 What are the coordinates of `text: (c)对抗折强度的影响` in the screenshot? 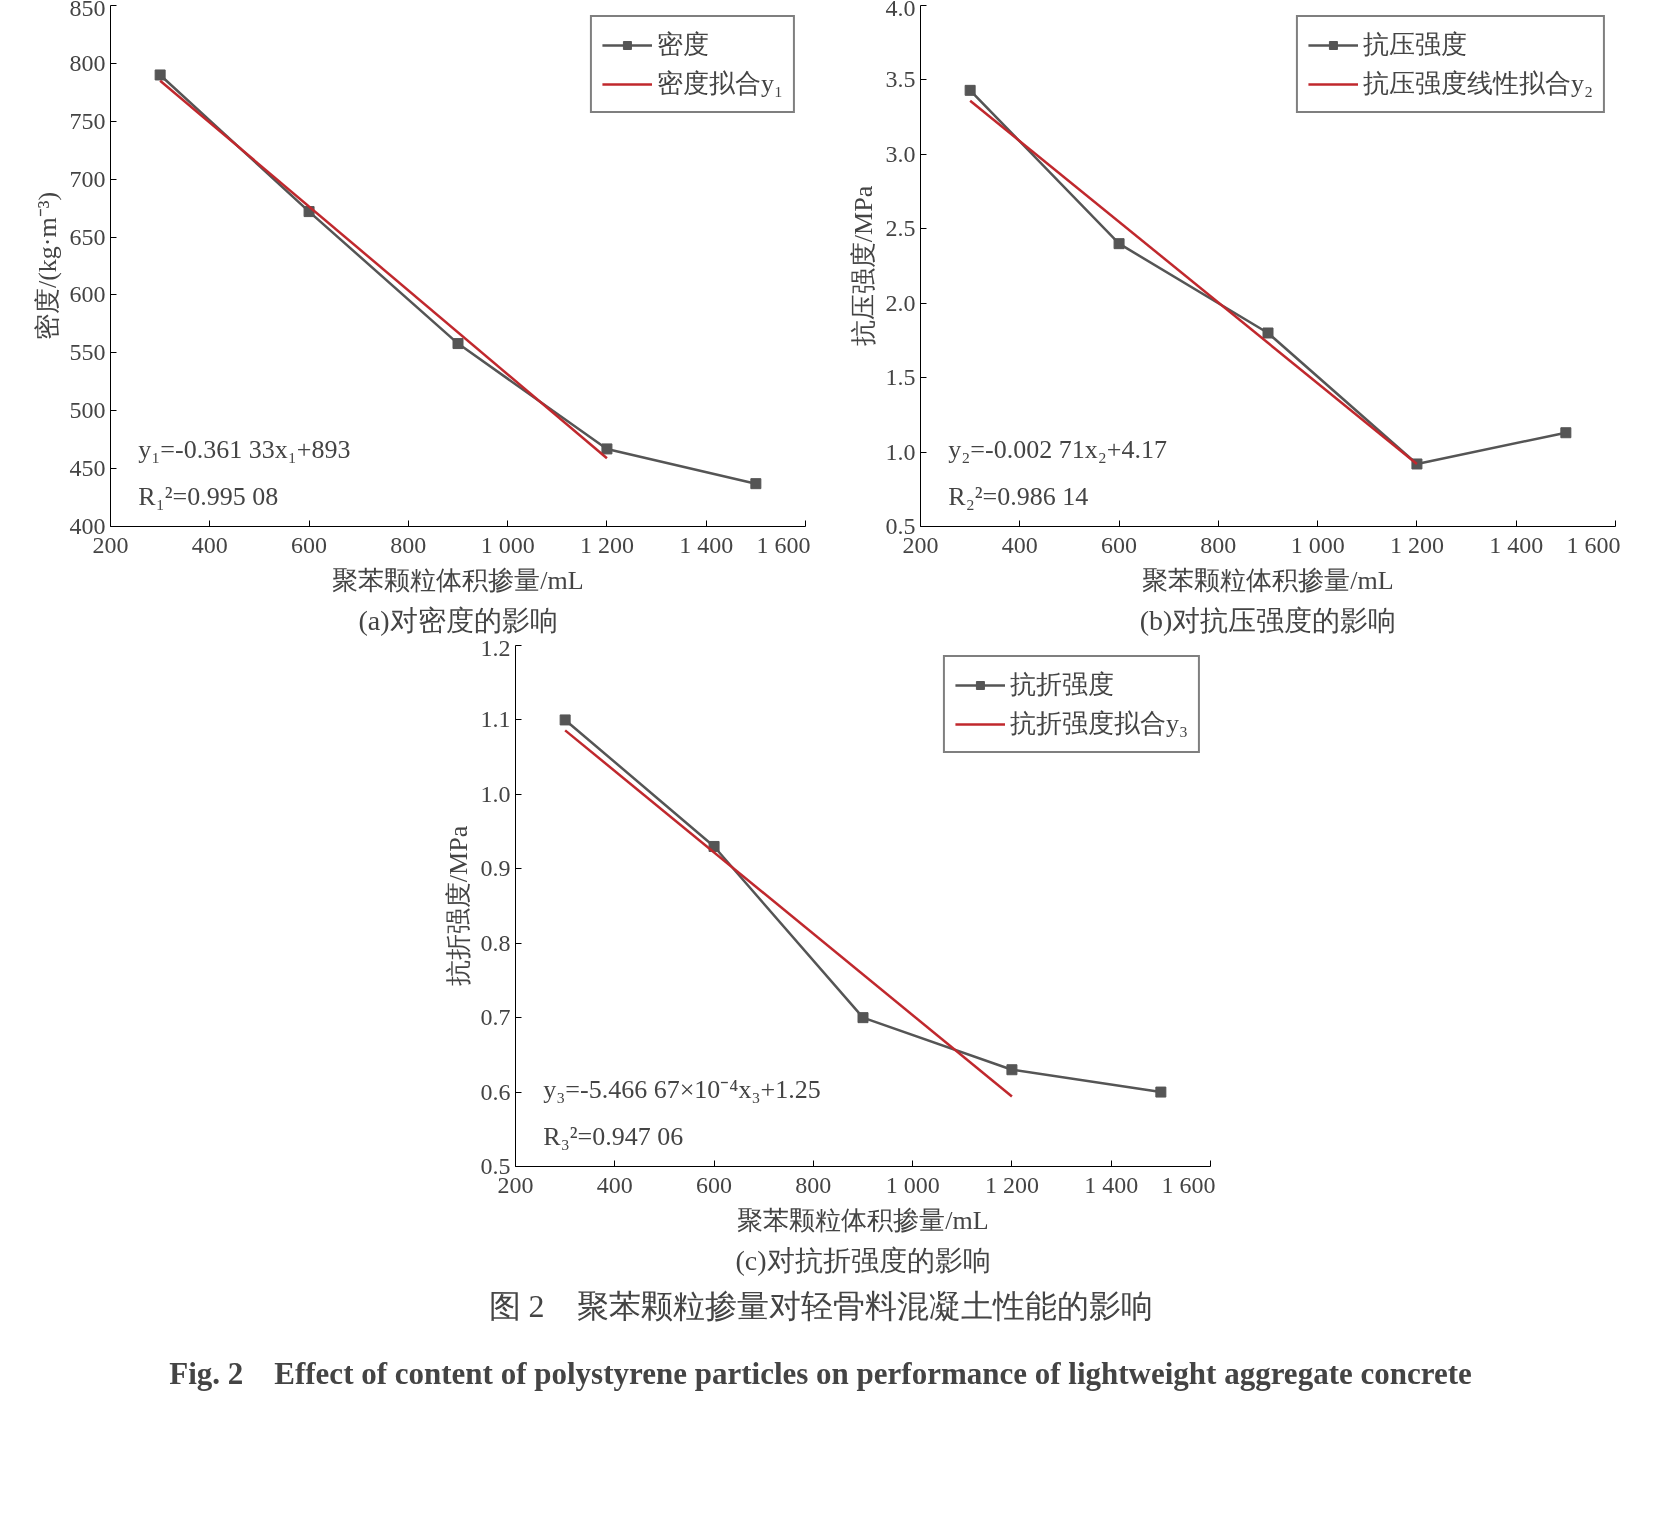 It's located at (863, 1260).